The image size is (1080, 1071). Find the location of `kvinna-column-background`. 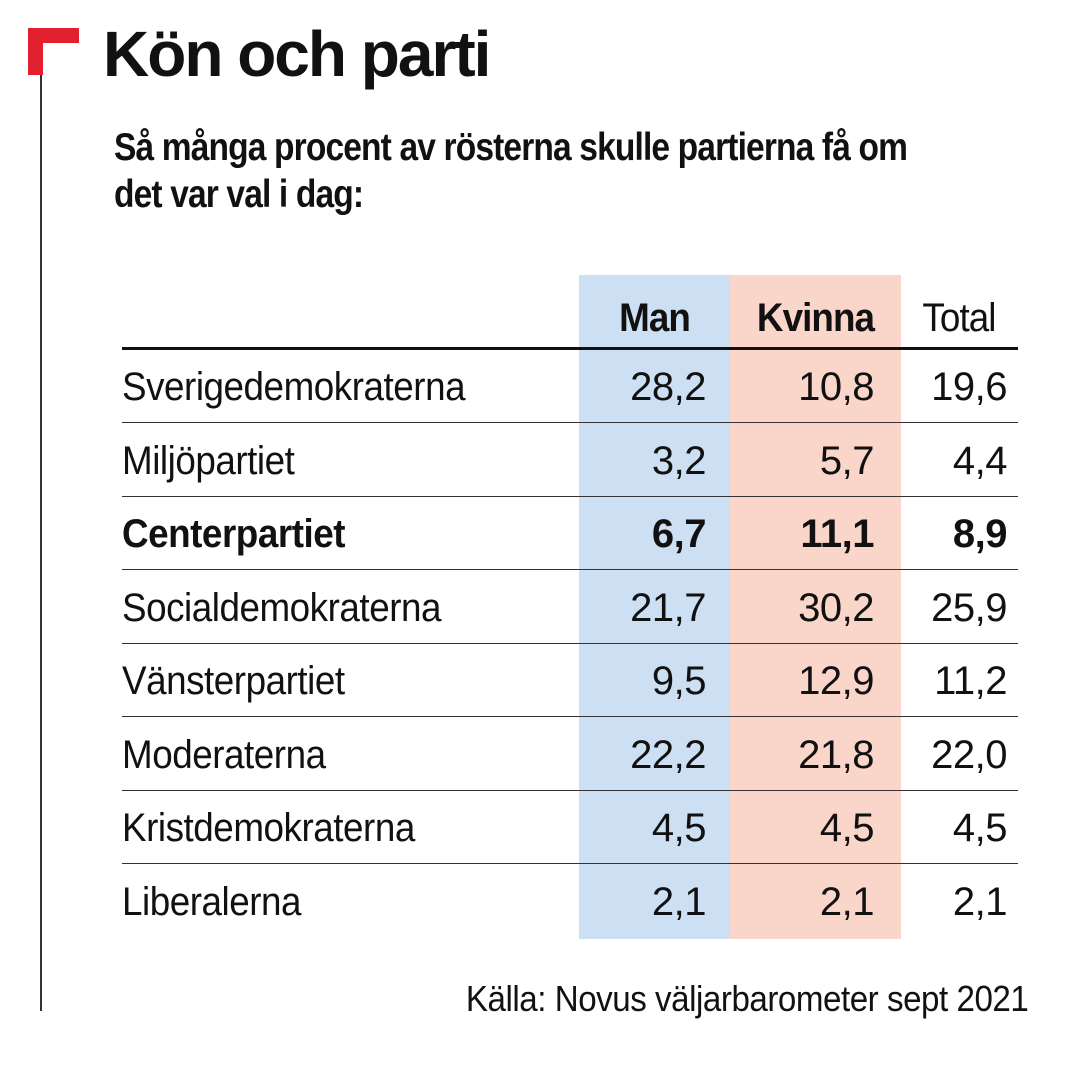

kvinna-column-background is located at coordinates (815, 607).